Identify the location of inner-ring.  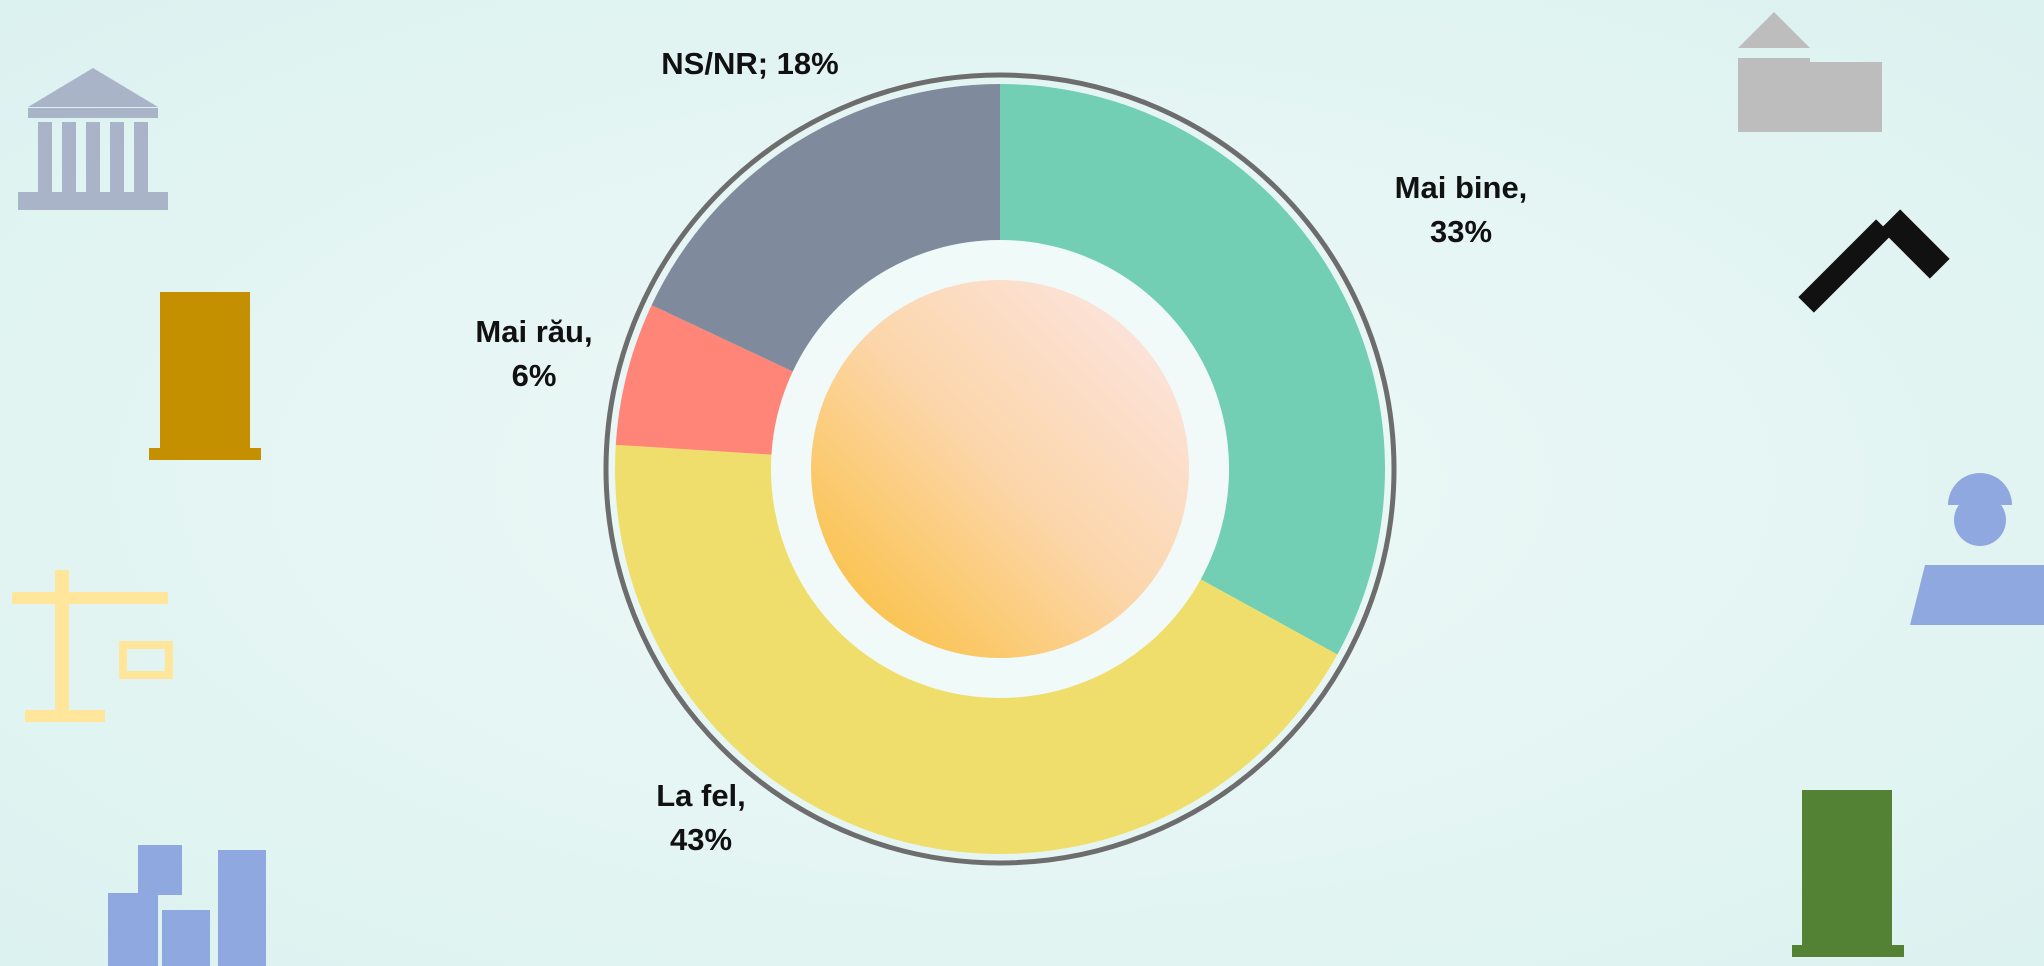
(1000, 469).